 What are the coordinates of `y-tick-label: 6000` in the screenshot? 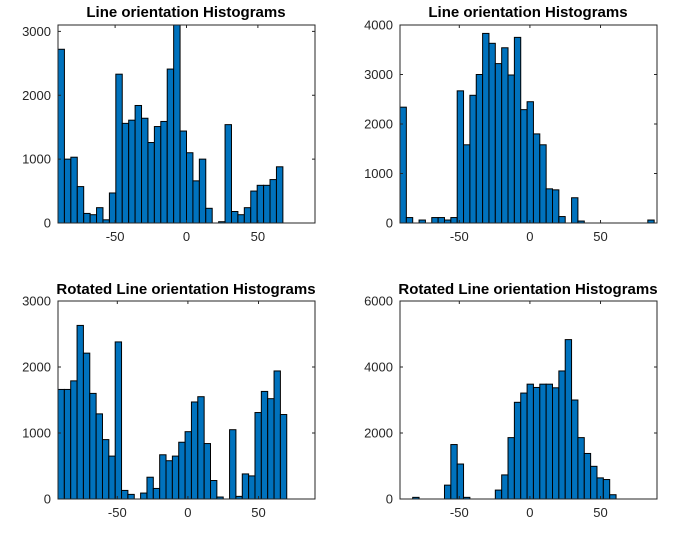 It's located at (378, 301).